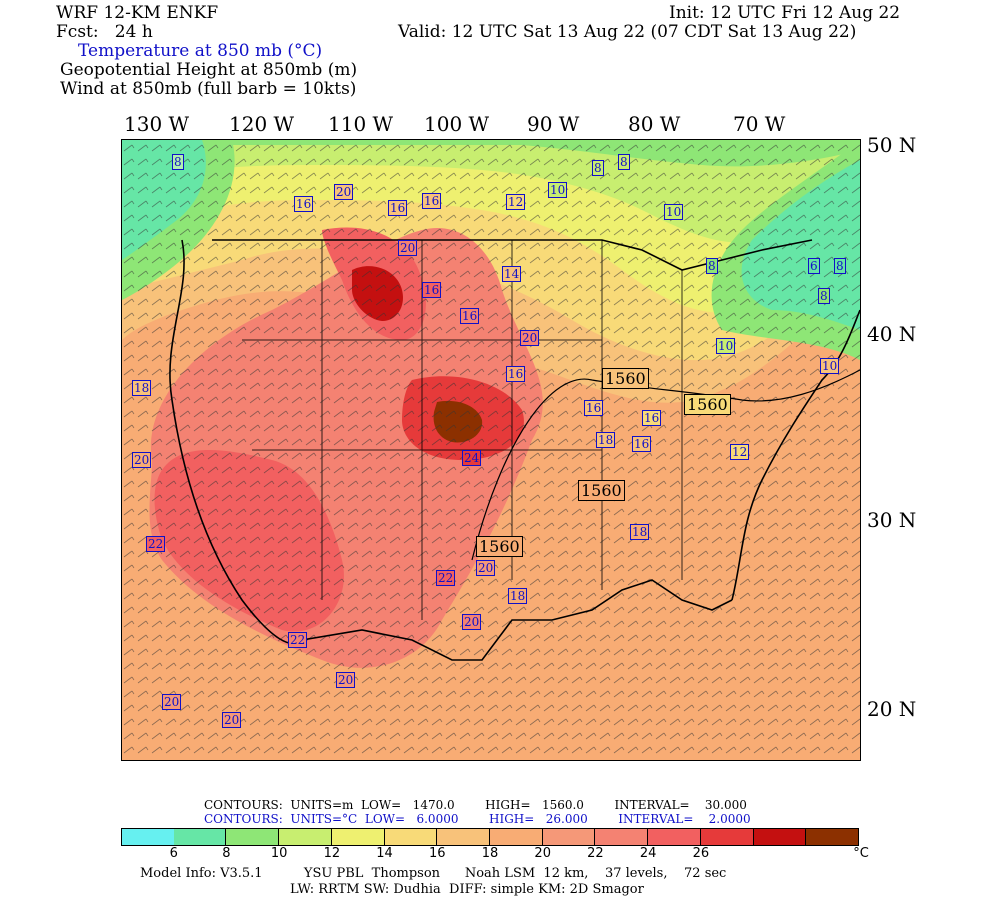  Describe the element at coordinates (648, 853) in the screenshot. I see `colorbar-tick-label: 24` at that location.